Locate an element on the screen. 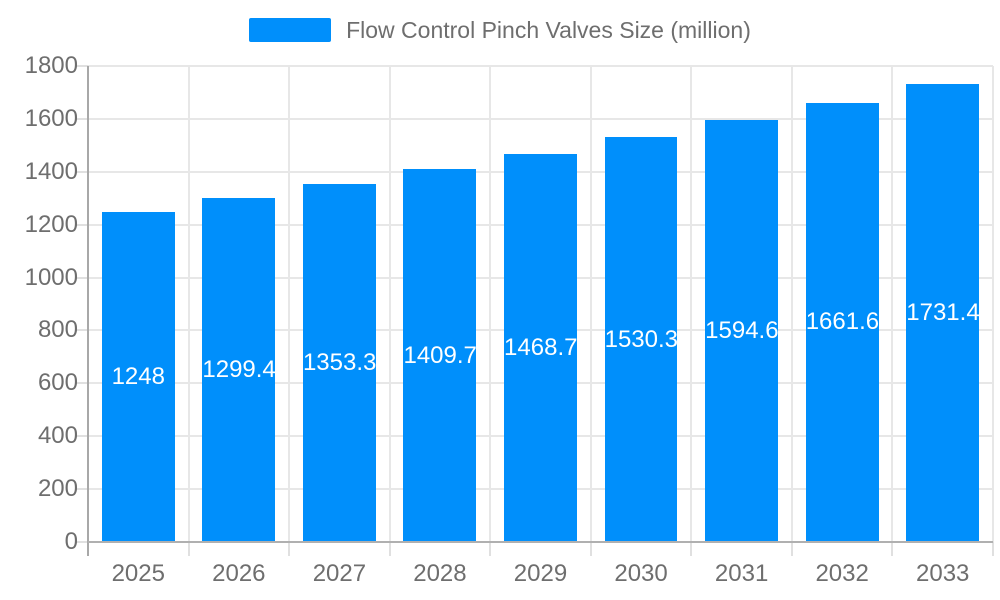 The height and width of the screenshot is (600, 1000). y-axis-line is located at coordinates (88, 311).